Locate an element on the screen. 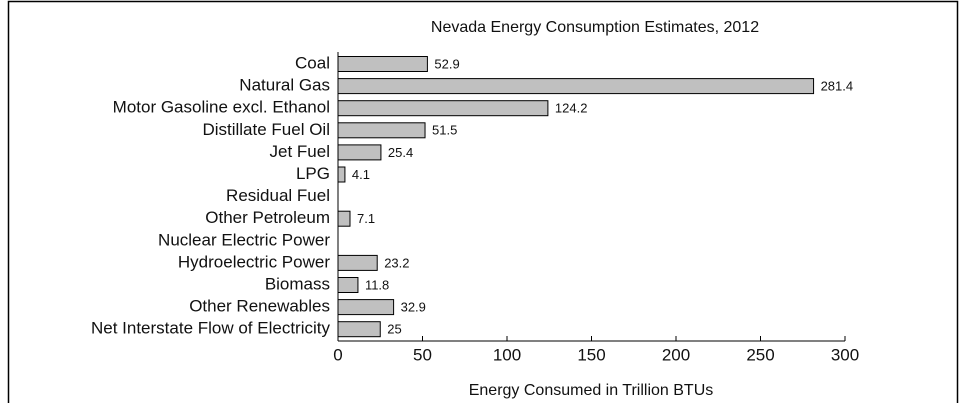  x-tick-label: 50 is located at coordinates (422, 354).